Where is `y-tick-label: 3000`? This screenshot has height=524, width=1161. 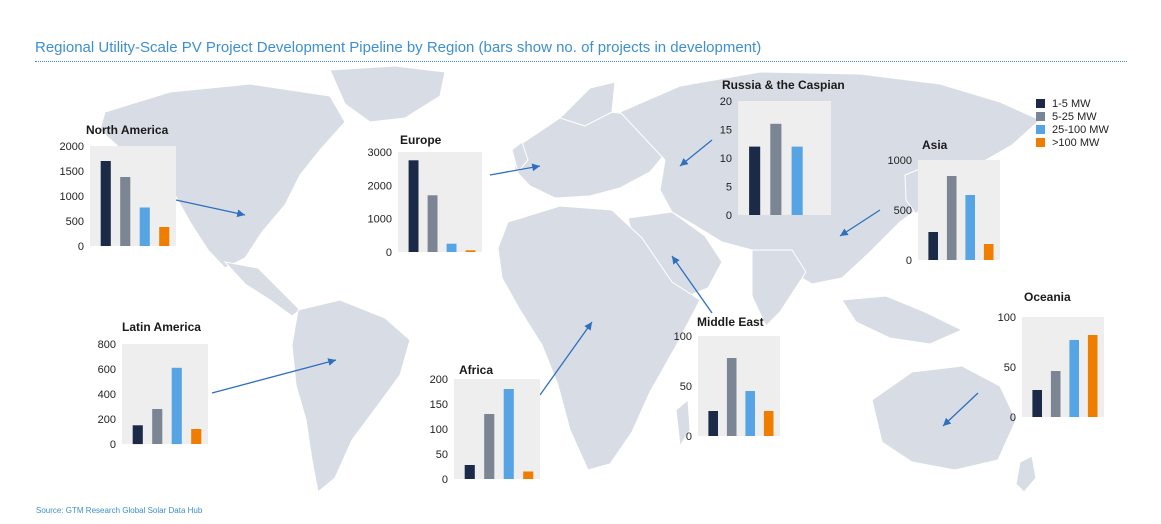 y-tick-label: 3000 is located at coordinates (380, 153).